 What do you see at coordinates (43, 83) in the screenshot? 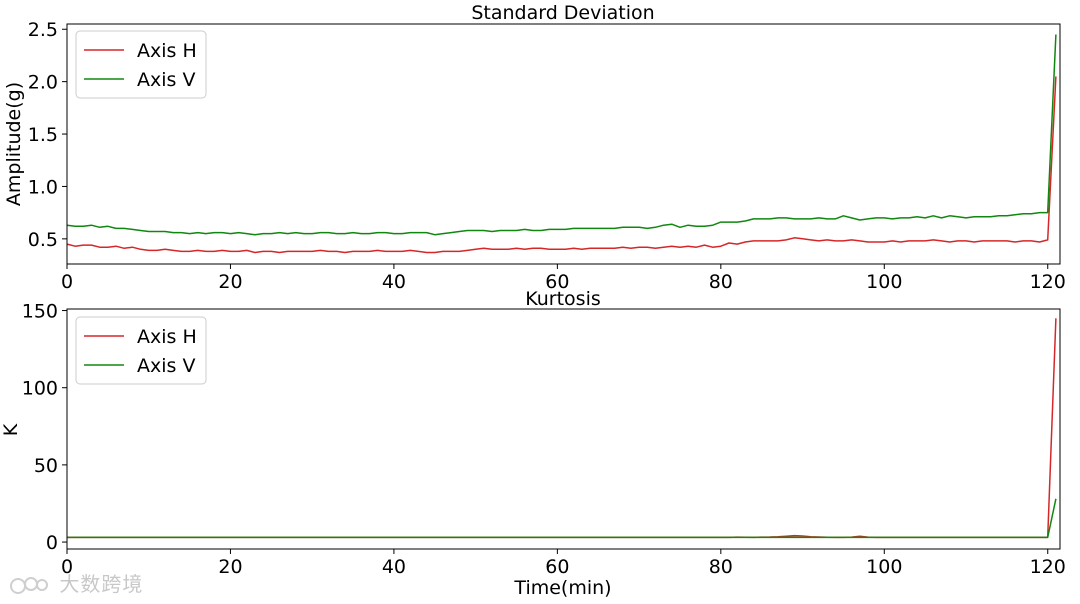
I see `y-tick-label: 2.0` at bounding box center [43, 83].